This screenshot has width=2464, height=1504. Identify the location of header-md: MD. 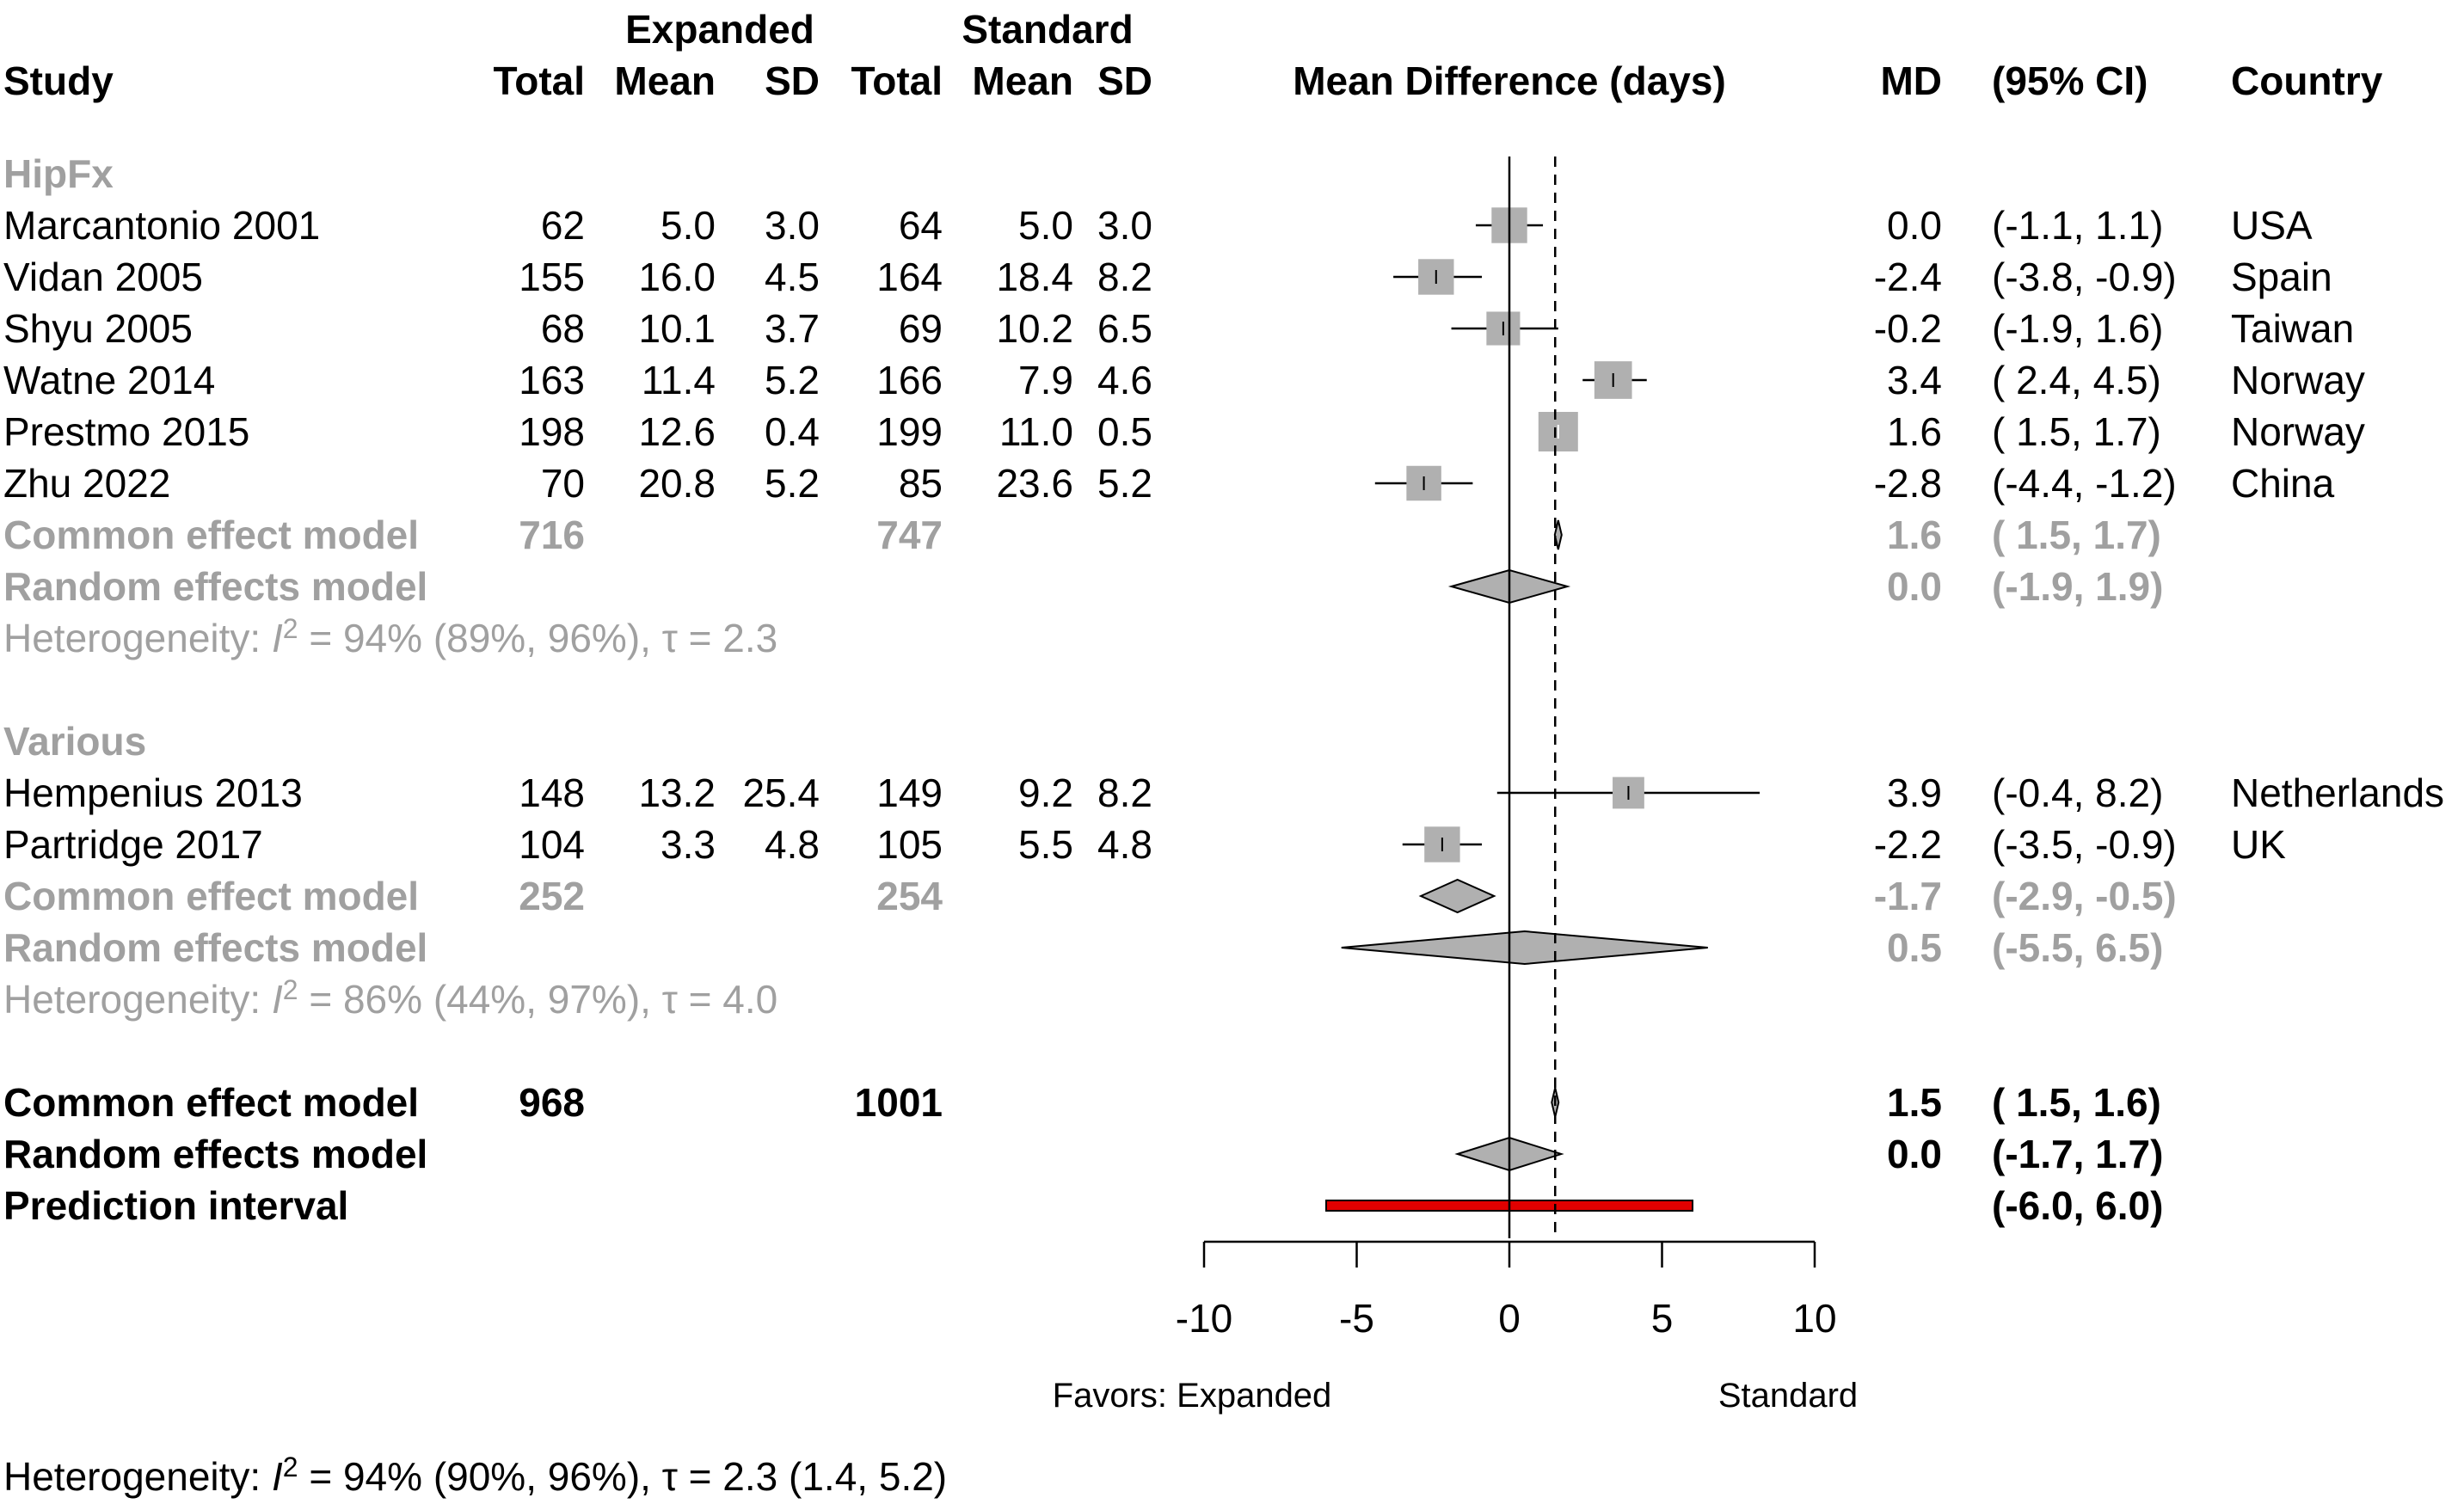
(1911, 80).